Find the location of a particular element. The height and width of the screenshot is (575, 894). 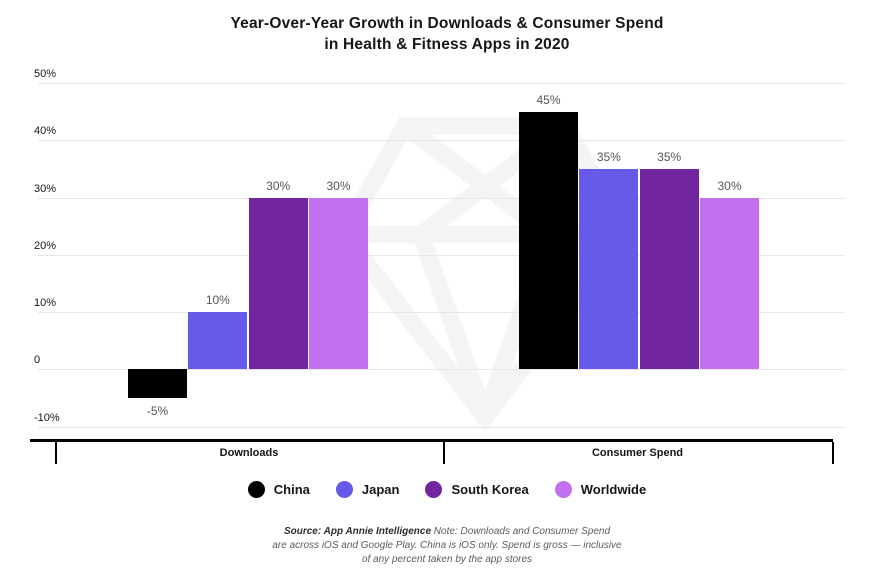

bar-south-korea-downloads is located at coordinates (278, 283).